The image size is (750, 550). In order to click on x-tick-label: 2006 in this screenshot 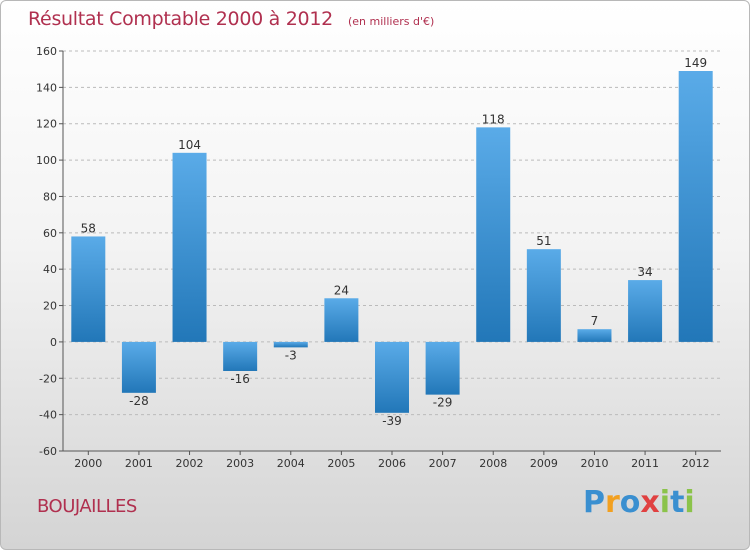, I will do `click(392, 463)`.